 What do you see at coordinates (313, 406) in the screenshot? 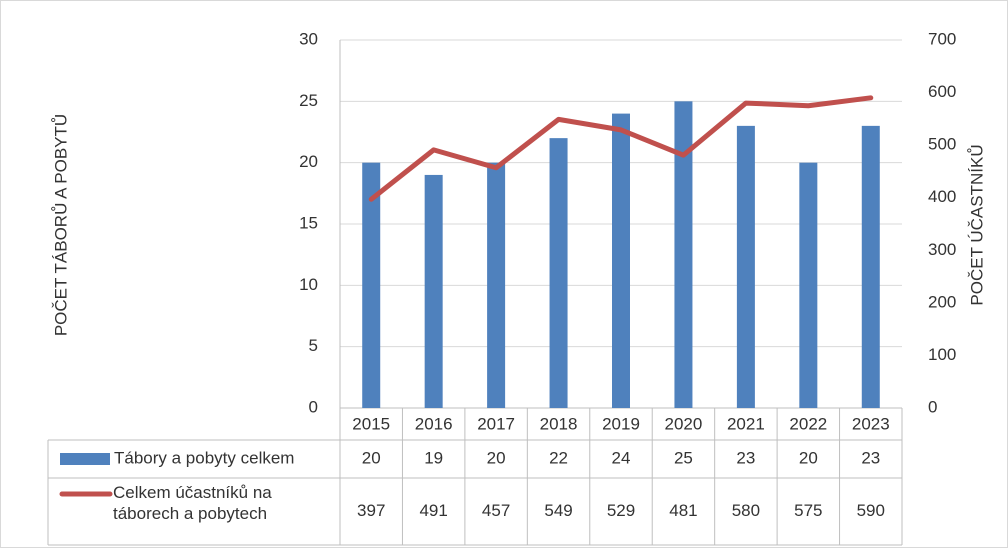
I see `y-tick-label: 0` at bounding box center [313, 406].